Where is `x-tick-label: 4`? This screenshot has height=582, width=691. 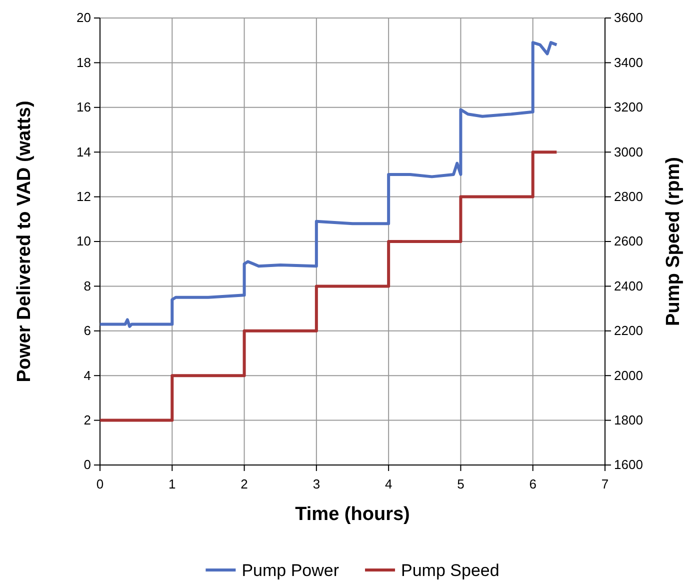 x-tick-label: 4 is located at coordinates (388, 484).